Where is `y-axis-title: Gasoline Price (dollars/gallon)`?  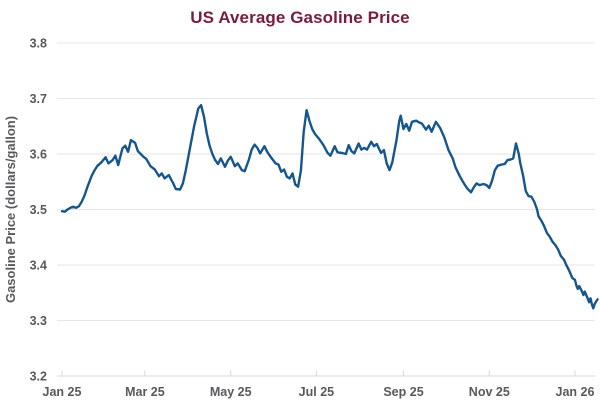
y-axis-title: Gasoline Price (dollars/gallon) is located at coordinates (10, 209).